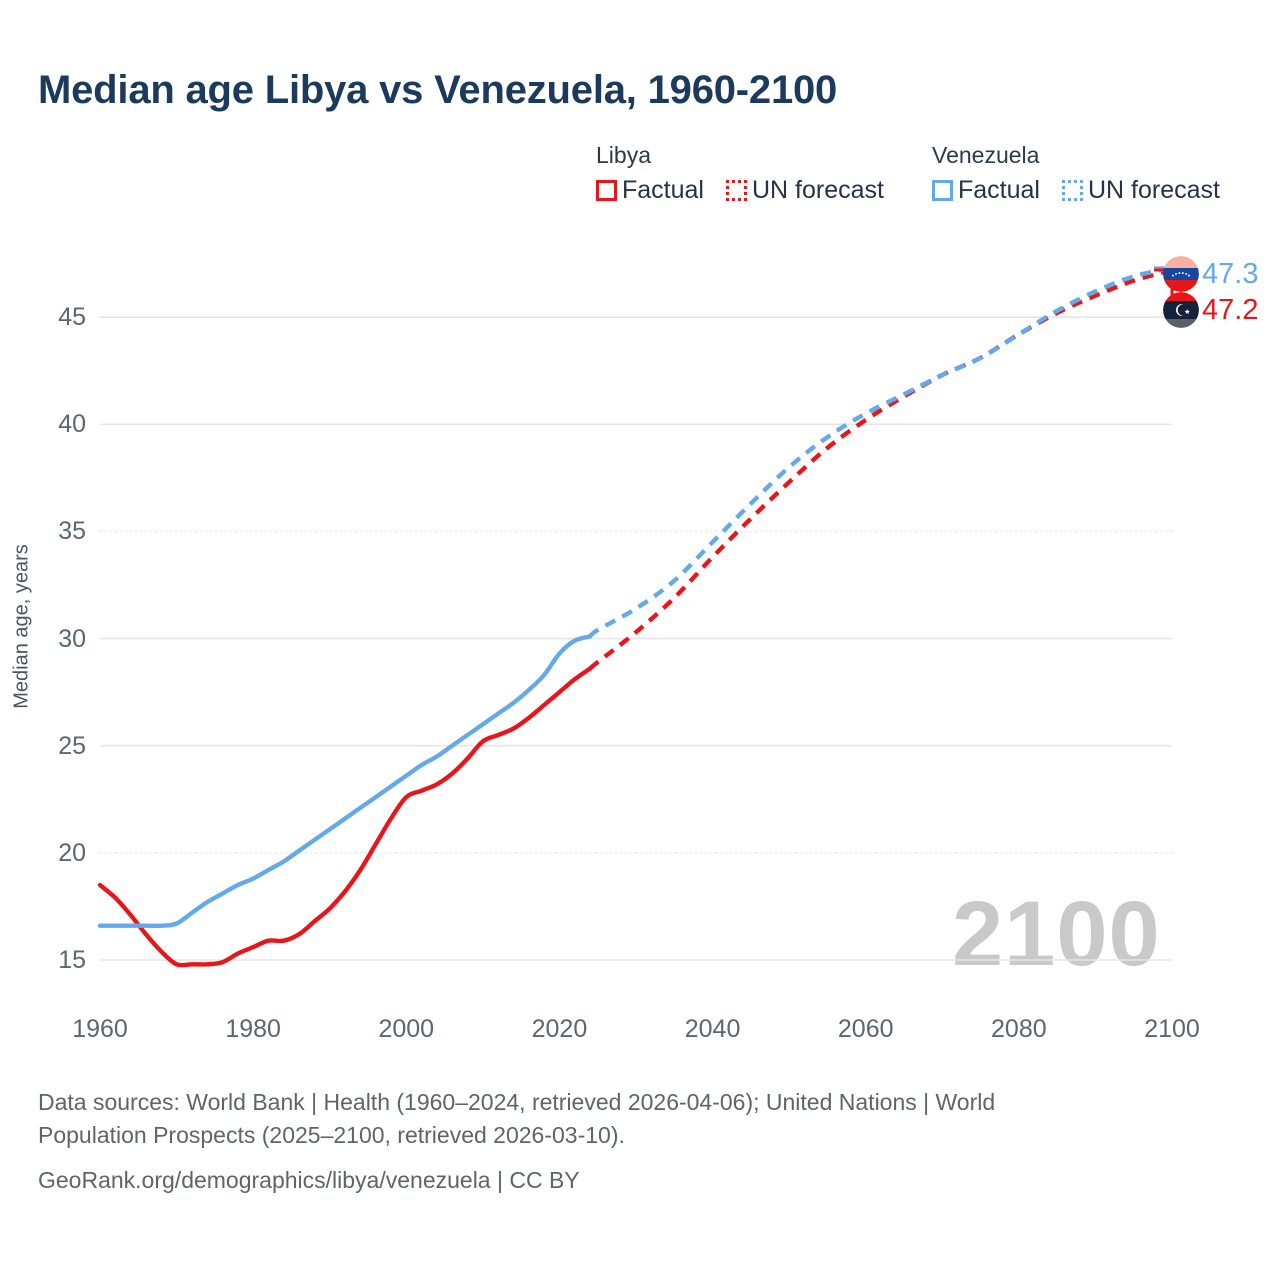  Describe the element at coordinates (1076, 173) in the screenshot. I see `legend-group-venezuela: Venezuela Factual UN forecast` at that location.